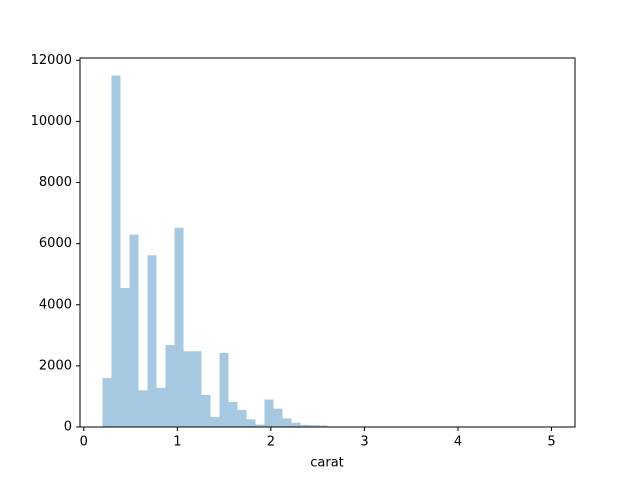  What do you see at coordinates (55, 243) in the screenshot?
I see `y-tick-label: 6000` at bounding box center [55, 243].